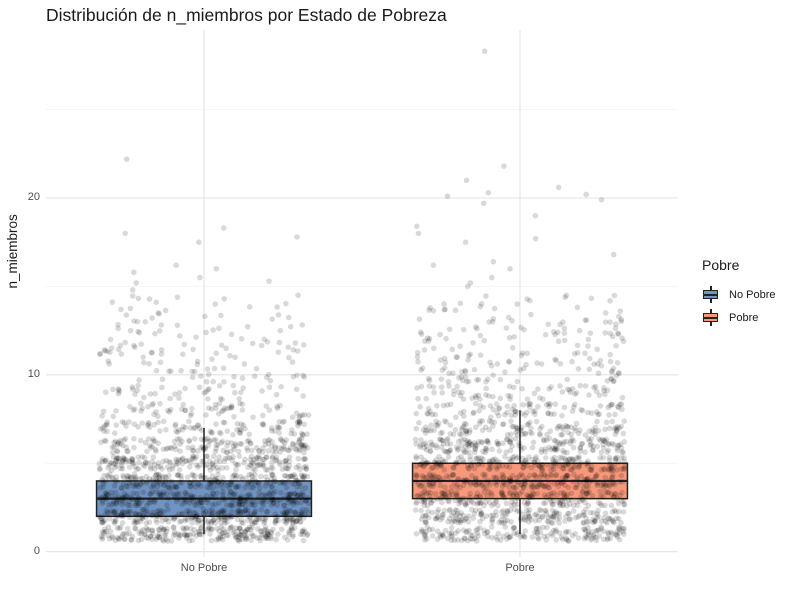 This screenshot has width=800, height=600. What do you see at coordinates (33, 197) in the screenshot?
I see `y-tick-label: 20` at bounding box center [33, 197].